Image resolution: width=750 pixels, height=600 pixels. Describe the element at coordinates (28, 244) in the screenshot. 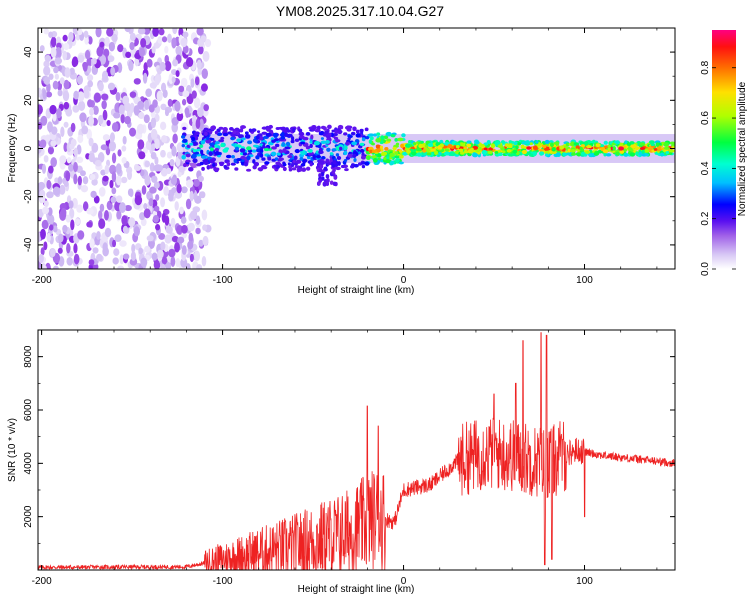

I see `y-tick-label: -40` at that location.